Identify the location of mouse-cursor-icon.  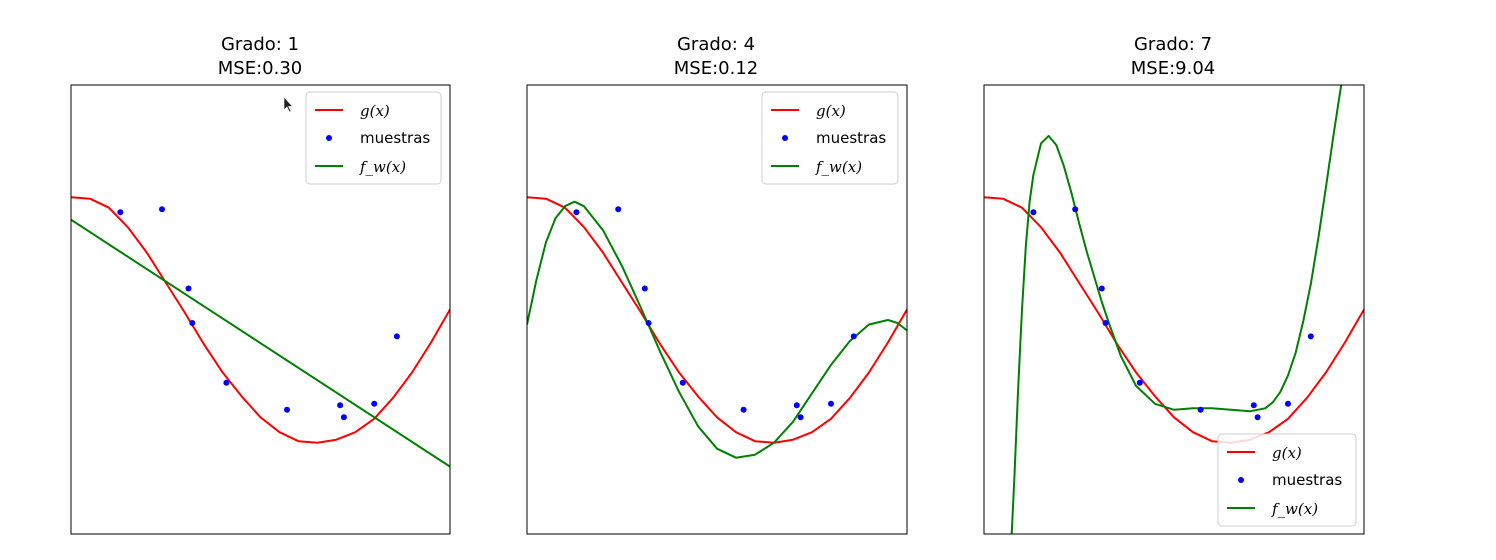
(288, 104).